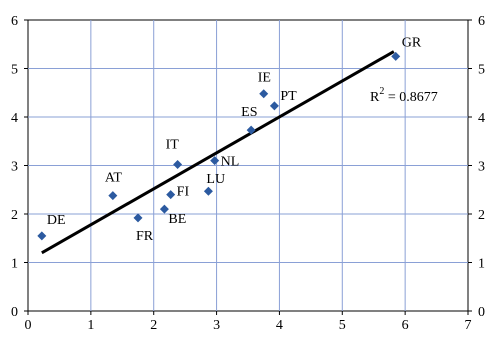  Describe the element at coordinates (42, 236) in the screenshot. I see `point-de` at that location.